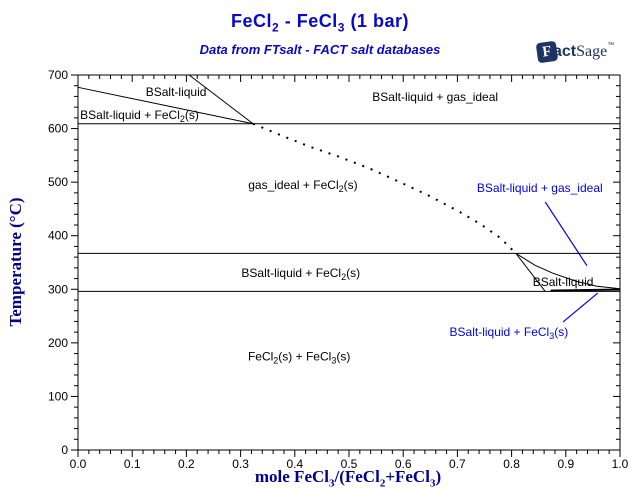 Image resolution: width=640 pixels, height=504 pixels. I want to click on x-tick-label: 0.1, so click(132, 464).